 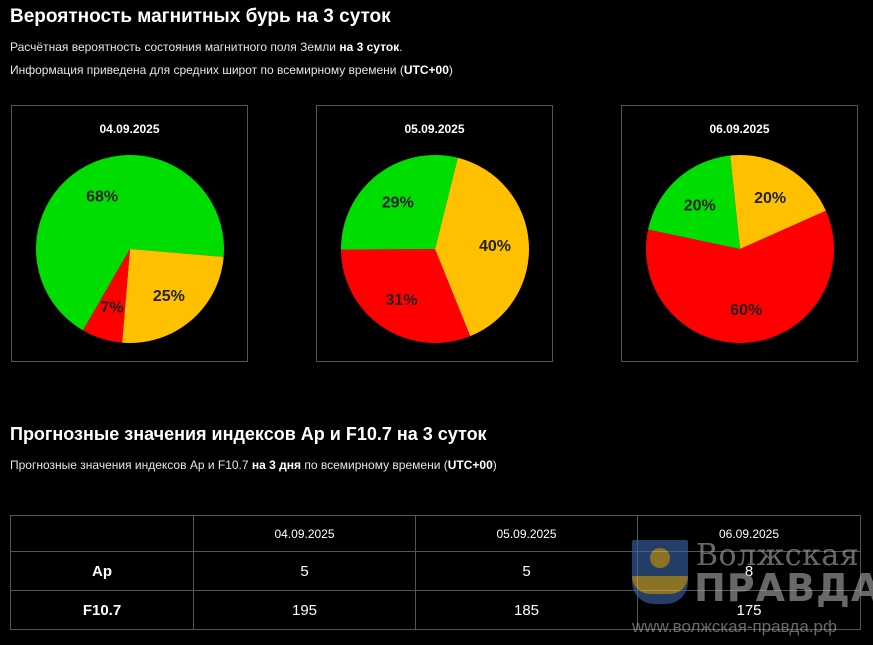 What do you see at coordinates (304, 610) in the screenshot?
I see `table-cell: 195` at bounding box center [304, 610].